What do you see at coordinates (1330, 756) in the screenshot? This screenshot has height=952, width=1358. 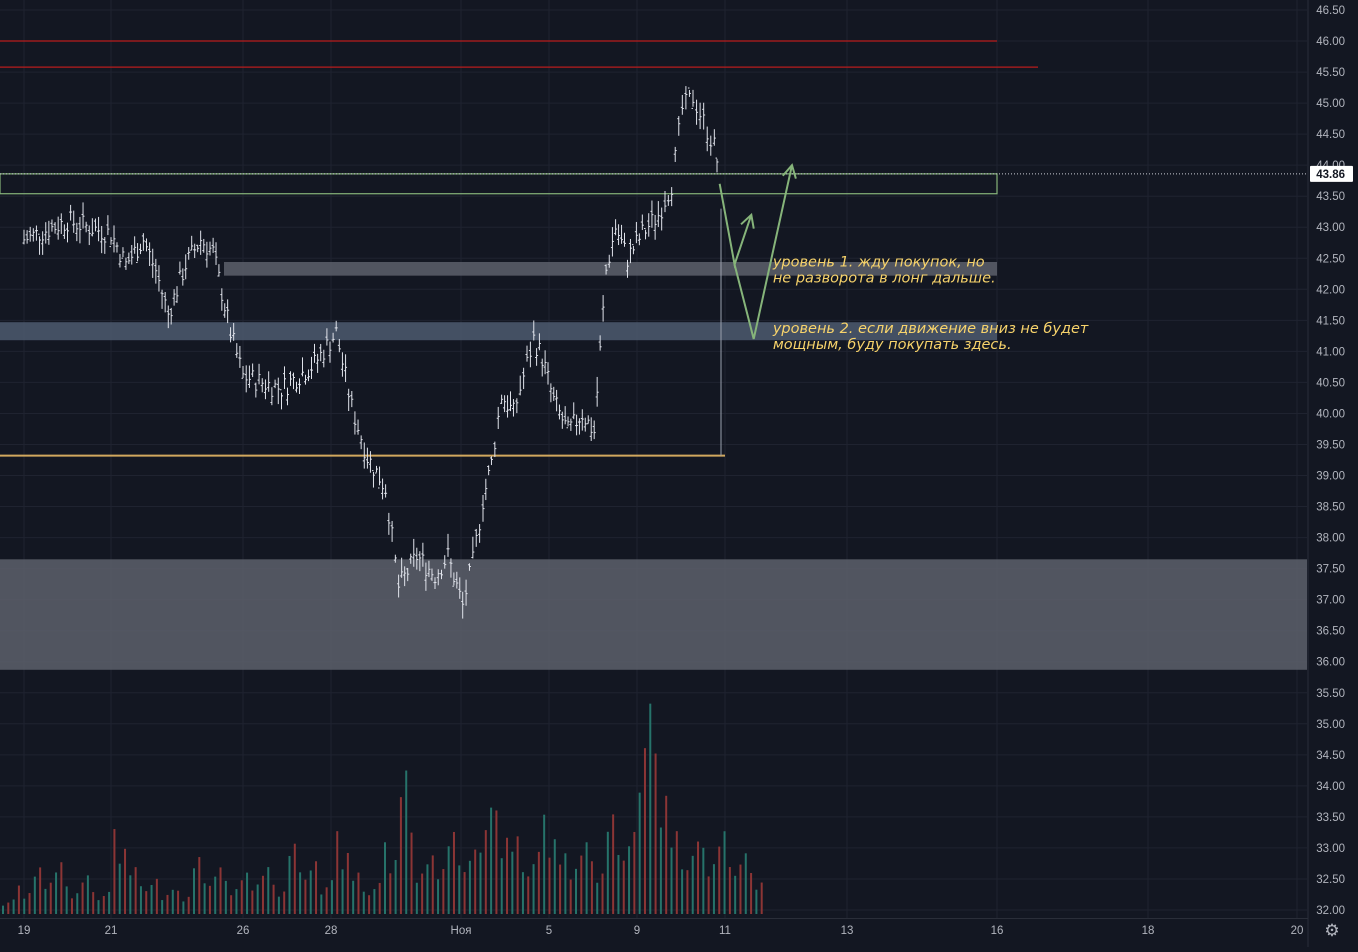 I see `y-tick-label: 34.50` at bounding box center [1330, 756].